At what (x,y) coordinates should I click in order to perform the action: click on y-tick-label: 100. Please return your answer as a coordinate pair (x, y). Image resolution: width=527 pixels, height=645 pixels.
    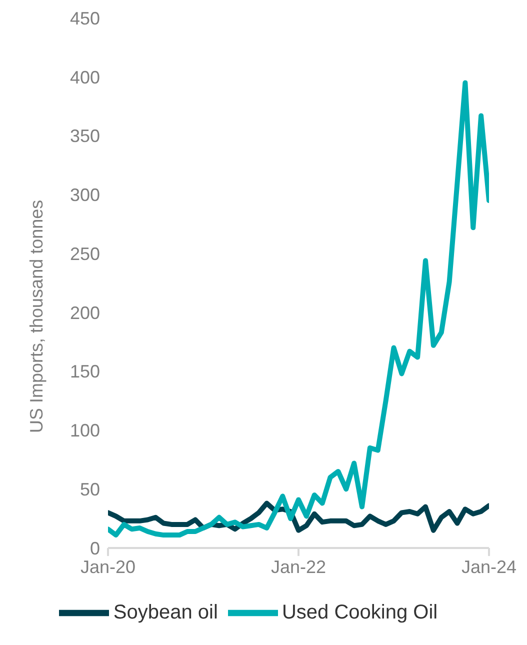
    Looking at the image, I should click on (85, 430).